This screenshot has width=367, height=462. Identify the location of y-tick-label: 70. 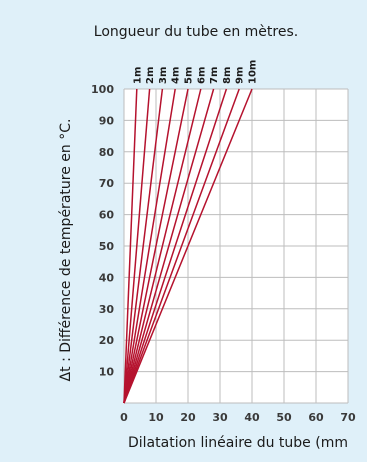
(107, 183).